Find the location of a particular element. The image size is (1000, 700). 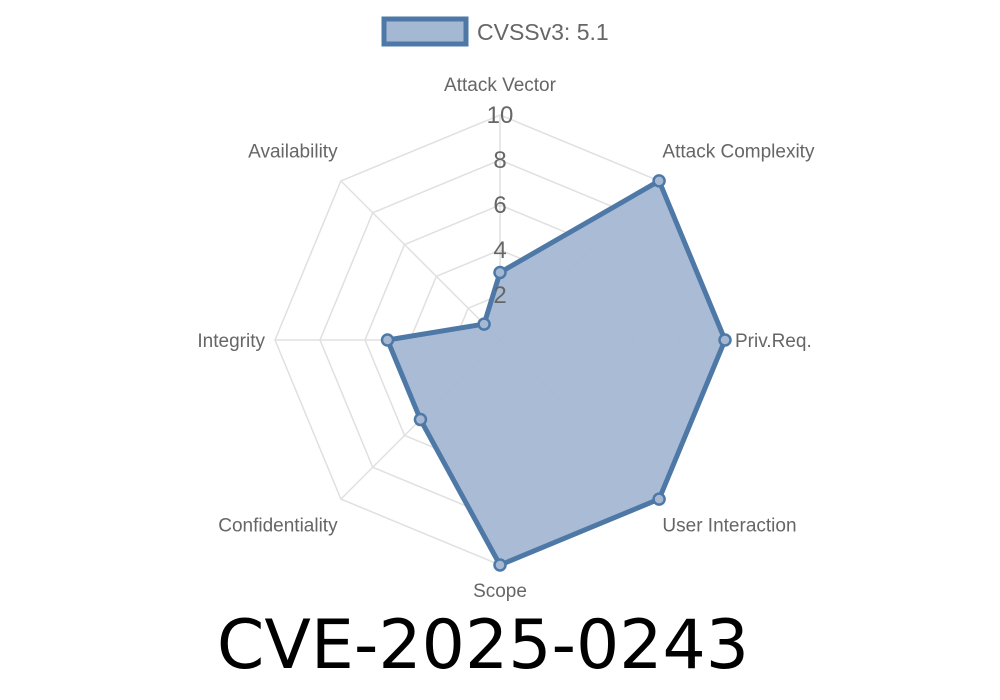

data-point-confidentiality is located at coordinates (420, 419).